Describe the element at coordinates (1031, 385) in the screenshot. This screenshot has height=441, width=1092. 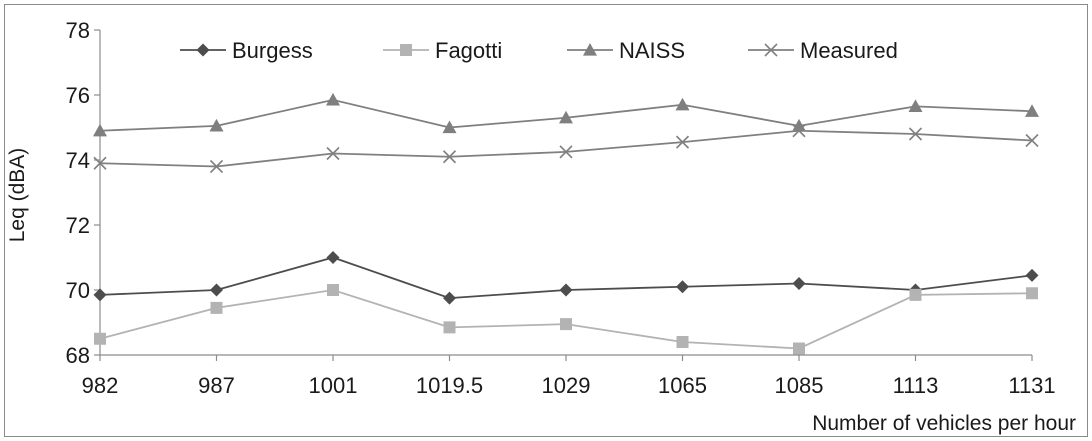
I see `x-tick-label: 1131` at that location.